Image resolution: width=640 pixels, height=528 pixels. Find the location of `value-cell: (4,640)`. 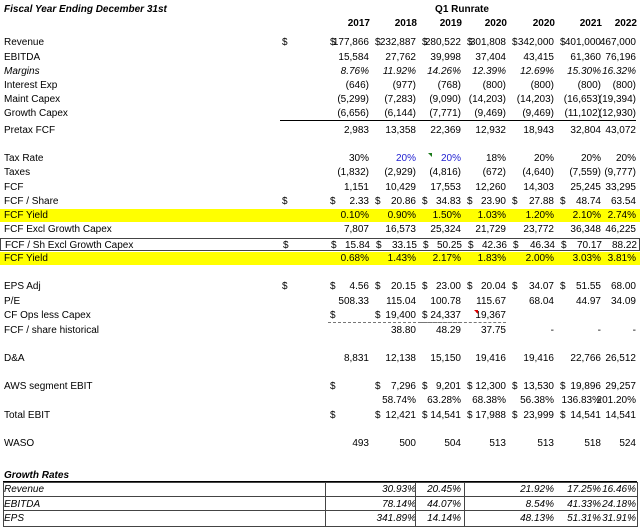

value-cell: (4,640) is located at coordinates (509, 172).